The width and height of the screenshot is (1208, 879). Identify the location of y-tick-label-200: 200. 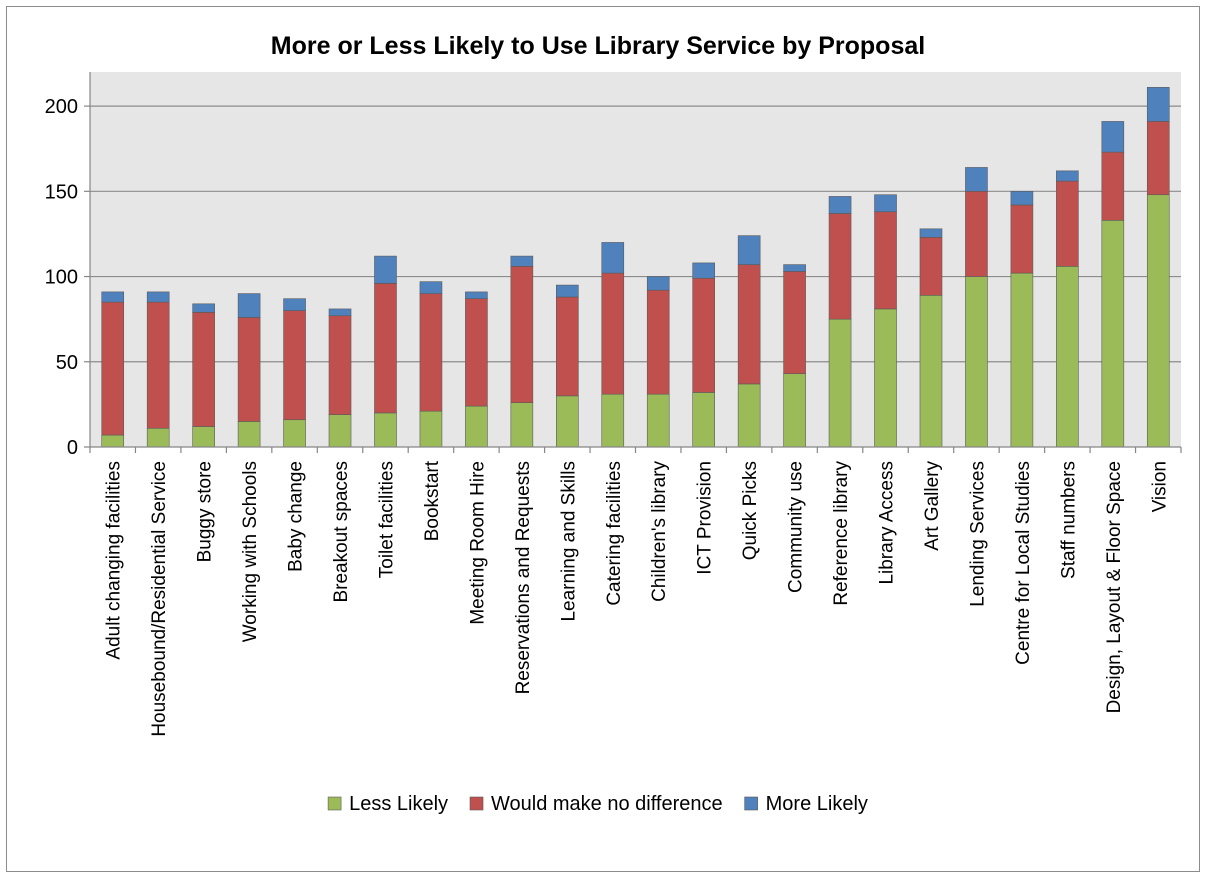
(61, 107).